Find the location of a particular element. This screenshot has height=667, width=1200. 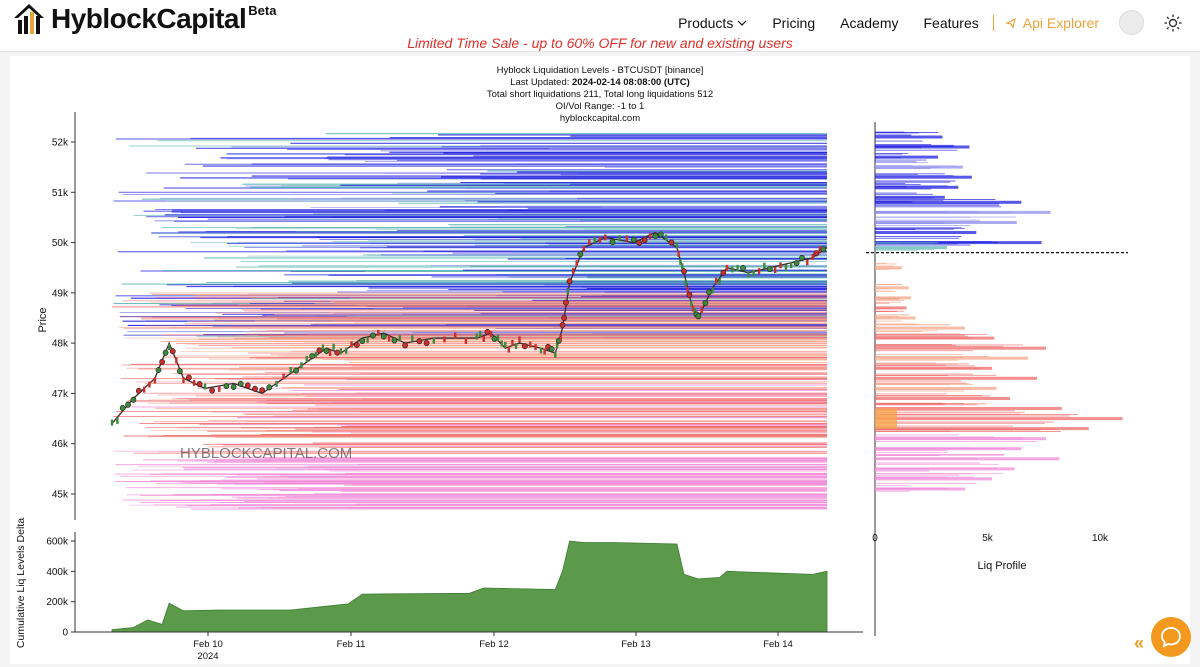

date-tick-label: Feb 12 is located at coordinates (494, 644).